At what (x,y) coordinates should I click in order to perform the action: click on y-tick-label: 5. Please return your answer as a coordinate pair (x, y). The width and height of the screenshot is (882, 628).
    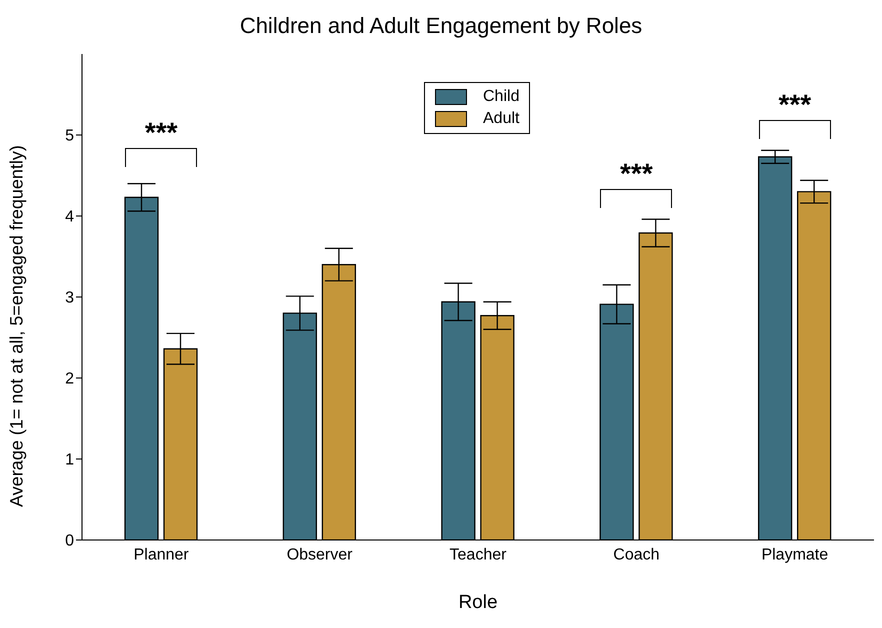
    Looking at the image, I should click on (69, 136).